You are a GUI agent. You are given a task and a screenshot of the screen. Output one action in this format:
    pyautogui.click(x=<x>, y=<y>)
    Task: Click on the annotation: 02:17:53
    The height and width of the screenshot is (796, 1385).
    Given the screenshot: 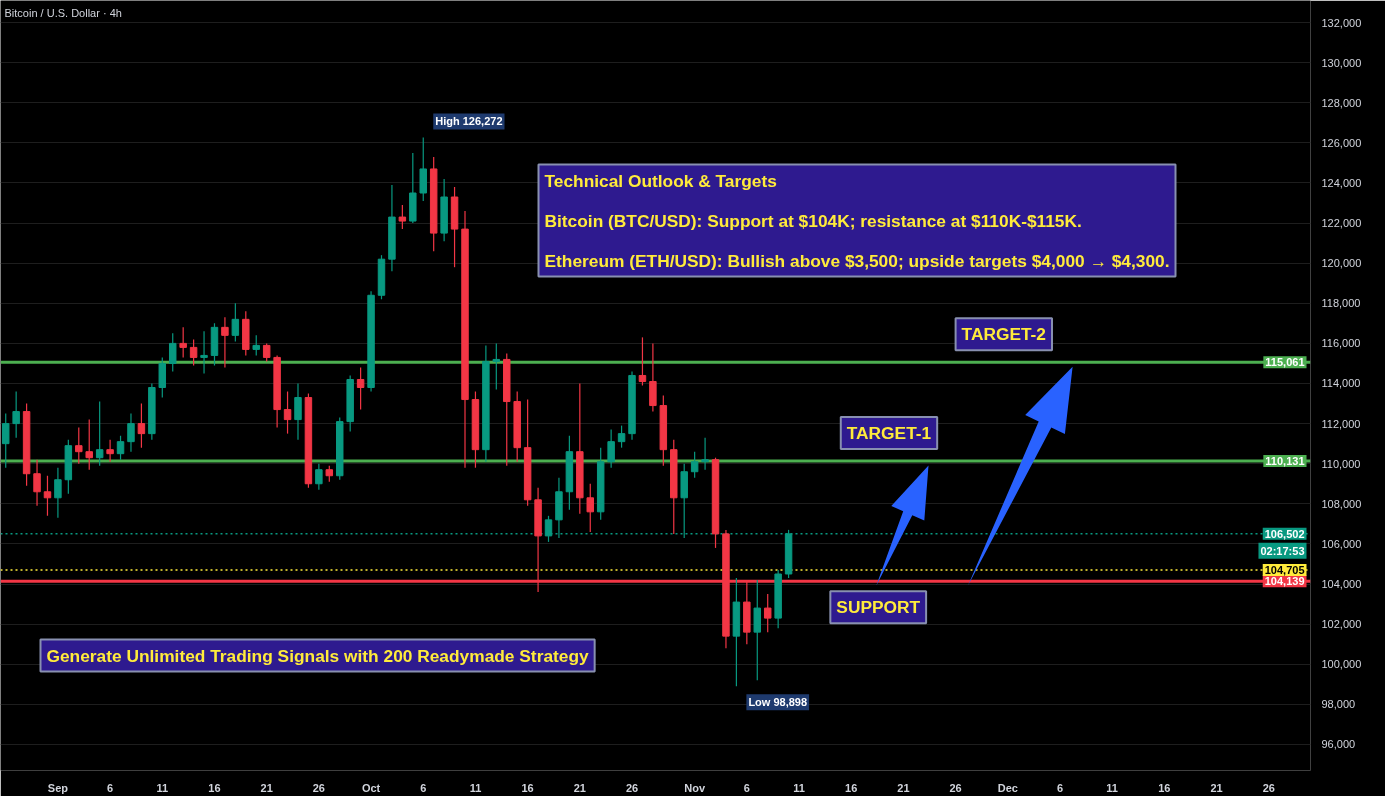 What is the action you would take?
    pyautogui.click(x=1282, y=550)
    